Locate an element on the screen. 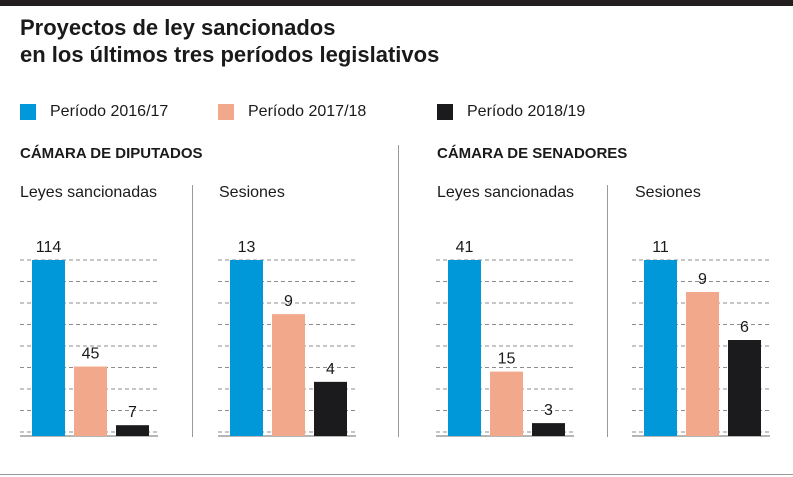 This screenshot has width=793, height=477. data-label-1-3: 7 is located at coordinates (132, 412).